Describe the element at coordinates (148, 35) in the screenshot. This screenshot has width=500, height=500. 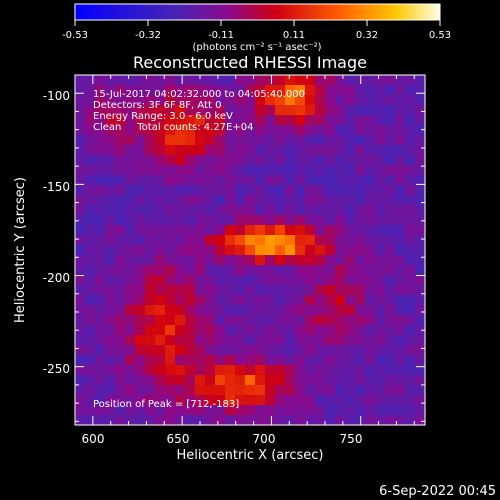
I see `colorbar-tick-label: -0.32` at that location.